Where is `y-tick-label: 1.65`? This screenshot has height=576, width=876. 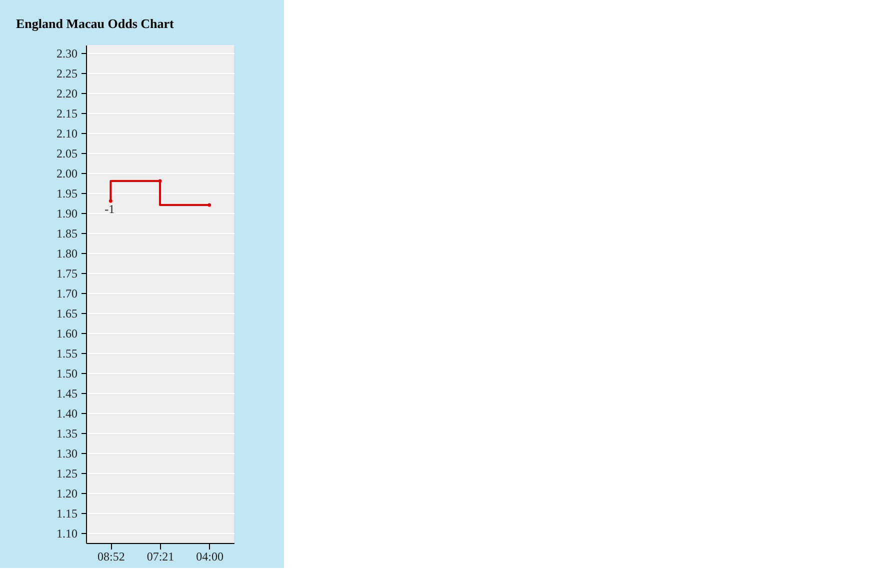
y-tick-label: 1.65 is located at coordinates (67, 313).